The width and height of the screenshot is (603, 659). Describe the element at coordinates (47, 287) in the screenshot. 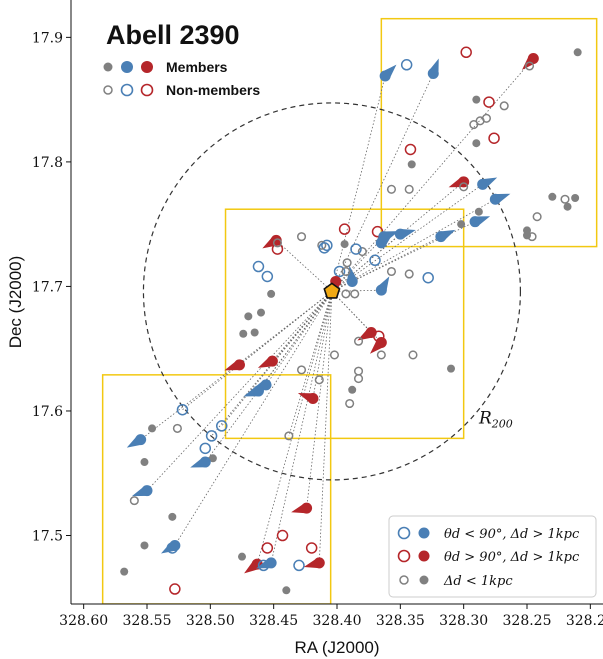

I see `y-tick-label: 17.7` at that location.